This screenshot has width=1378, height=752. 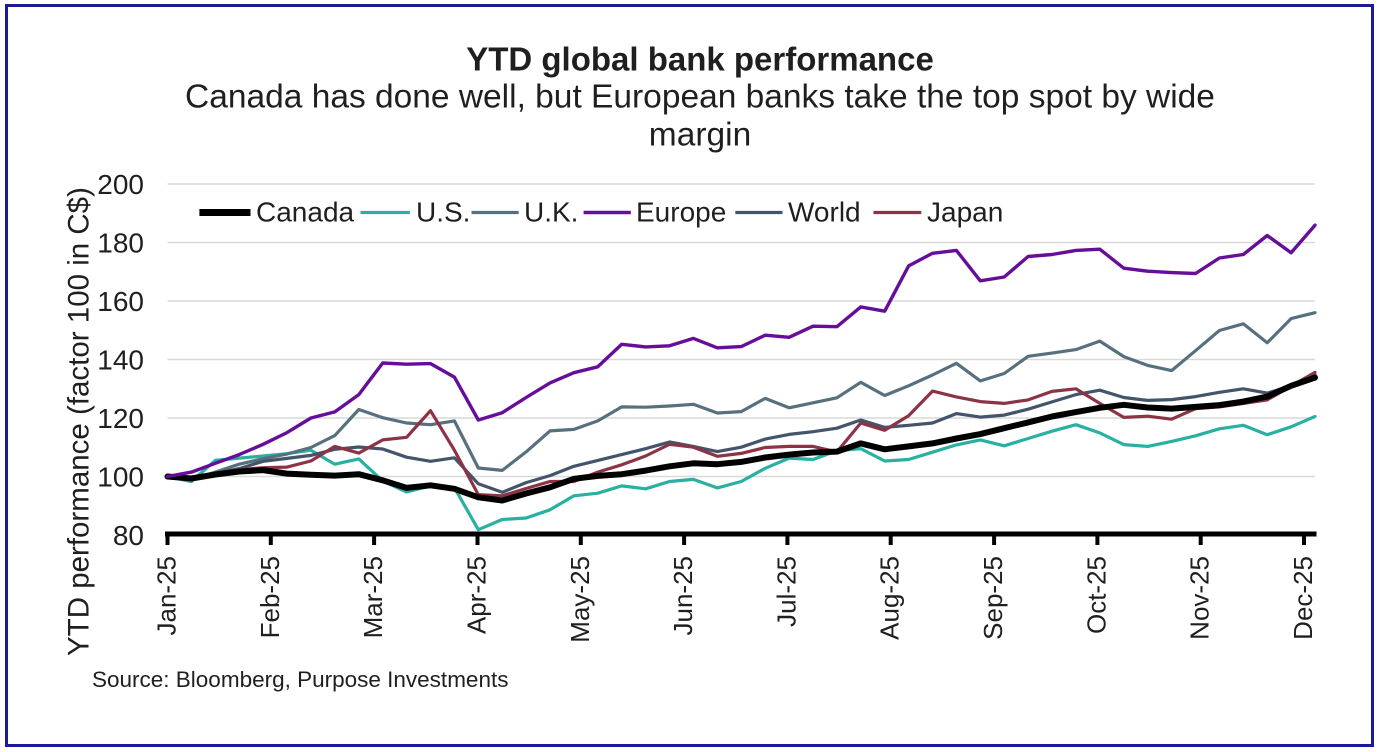 What do you see at coordinates (305, 212) in the screenshot?
I see `svg-text: Canada` at bounding box center [305, 212].